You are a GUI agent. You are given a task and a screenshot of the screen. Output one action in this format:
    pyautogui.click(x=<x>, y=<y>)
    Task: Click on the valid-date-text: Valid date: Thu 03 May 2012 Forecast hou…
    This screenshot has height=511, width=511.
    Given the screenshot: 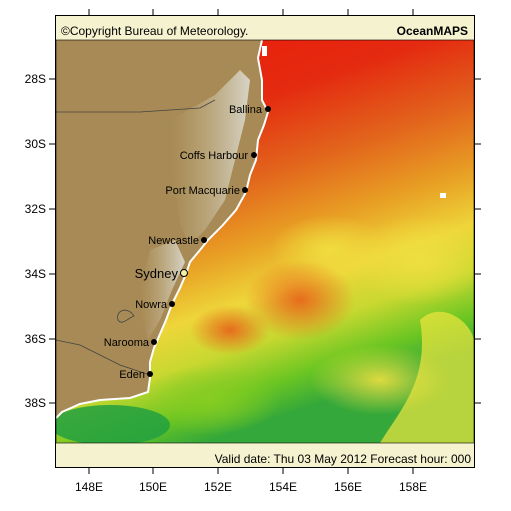 What is the action you would take?
    pyautogui.click(x=342, y=459)
    